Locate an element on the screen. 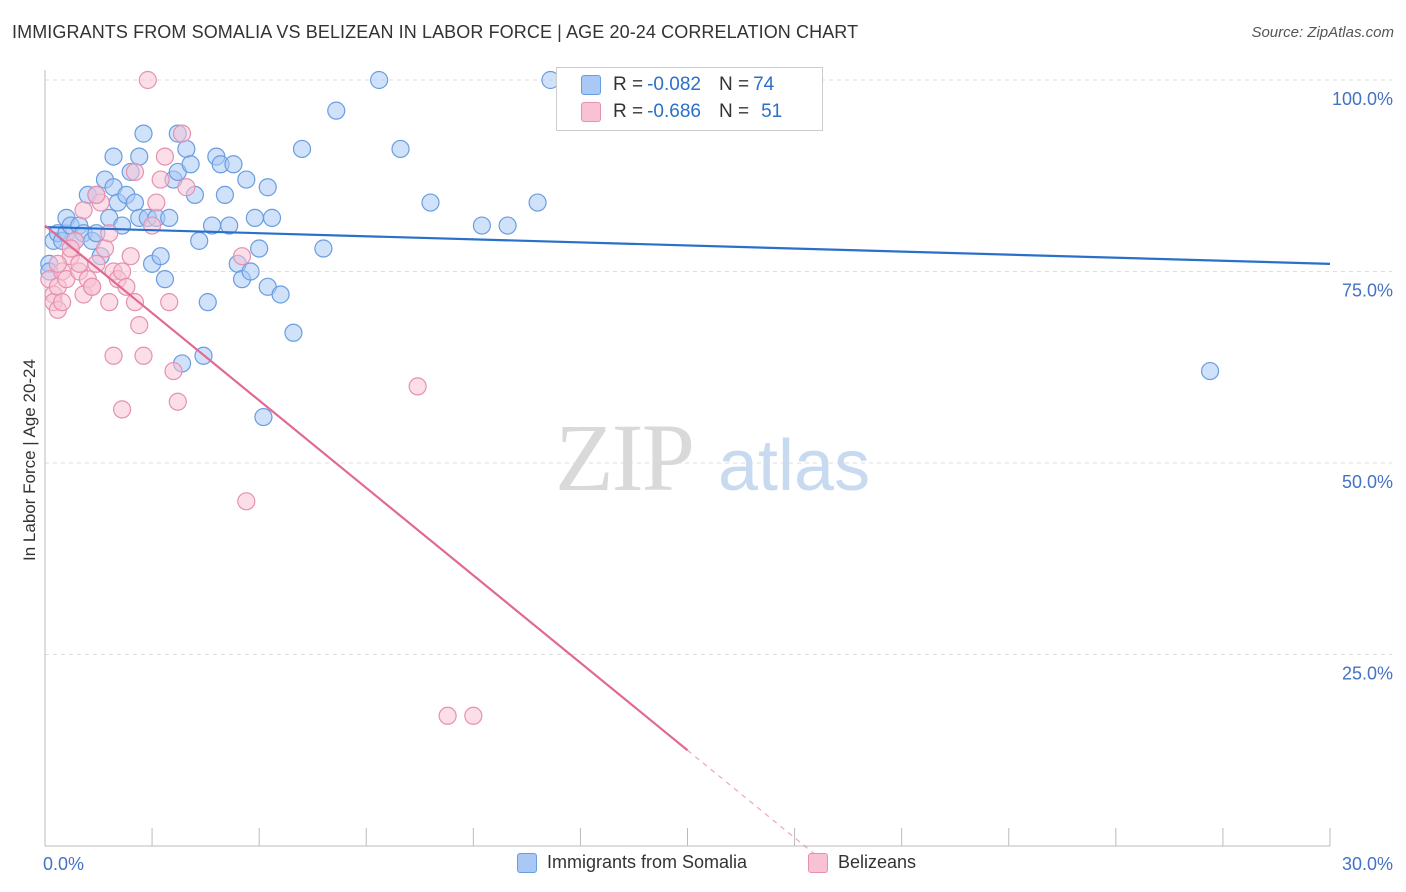  trend-line-somalia is located at coordinates (687, 245).